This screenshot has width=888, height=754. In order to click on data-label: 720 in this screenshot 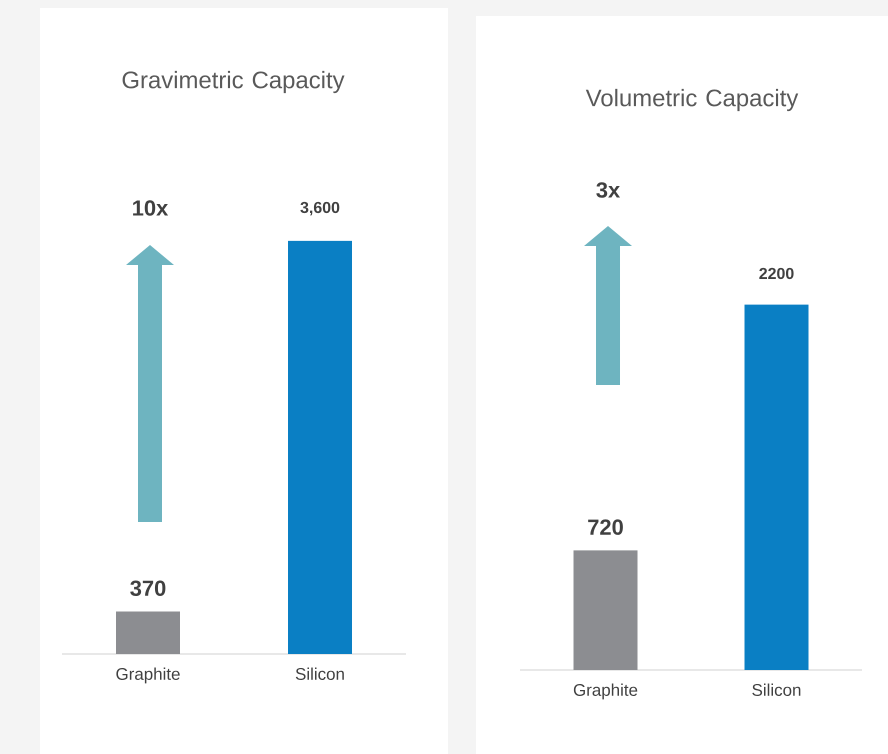, I will do `click(605, 527)`.